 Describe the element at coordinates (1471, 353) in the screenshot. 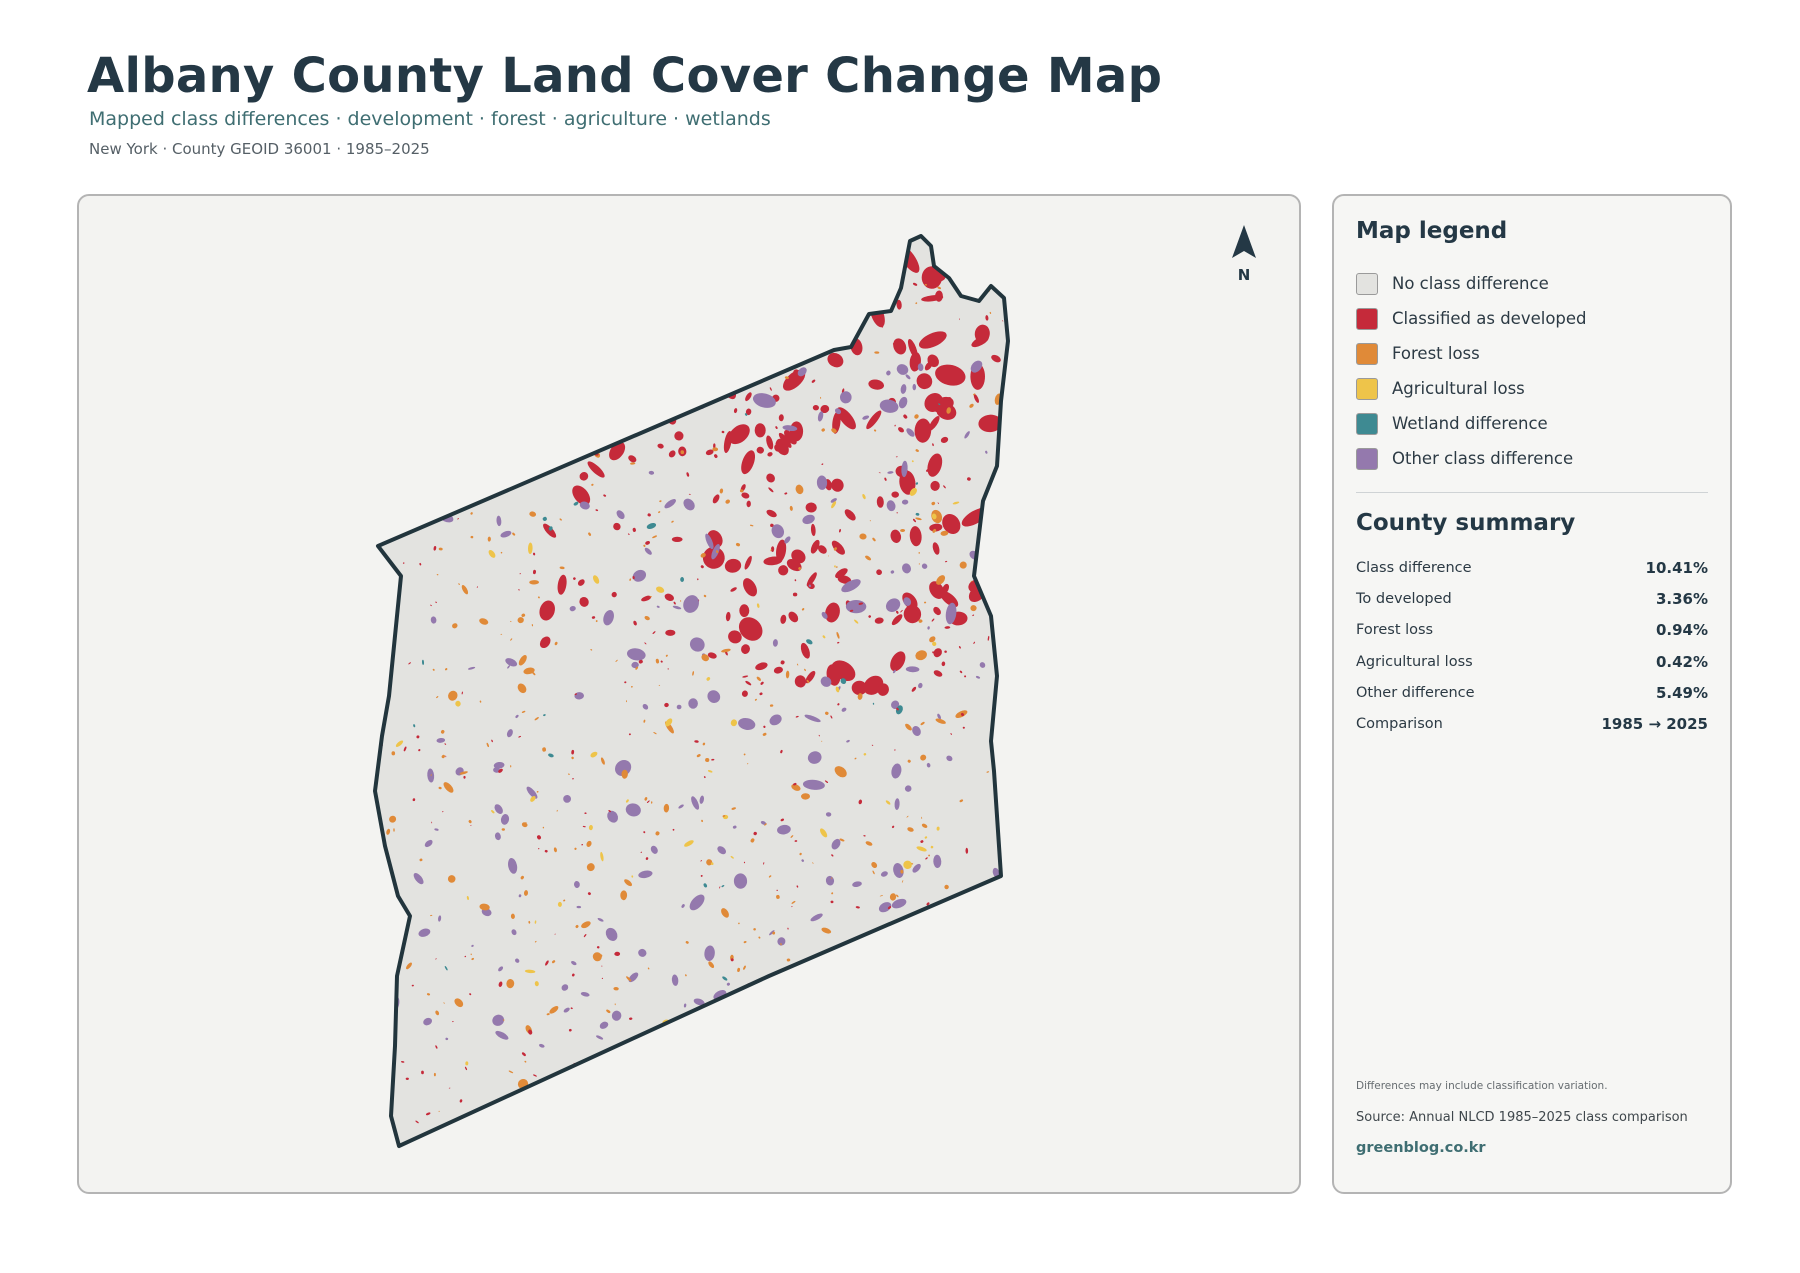

I see `legend-item: Forest loss` at that location.